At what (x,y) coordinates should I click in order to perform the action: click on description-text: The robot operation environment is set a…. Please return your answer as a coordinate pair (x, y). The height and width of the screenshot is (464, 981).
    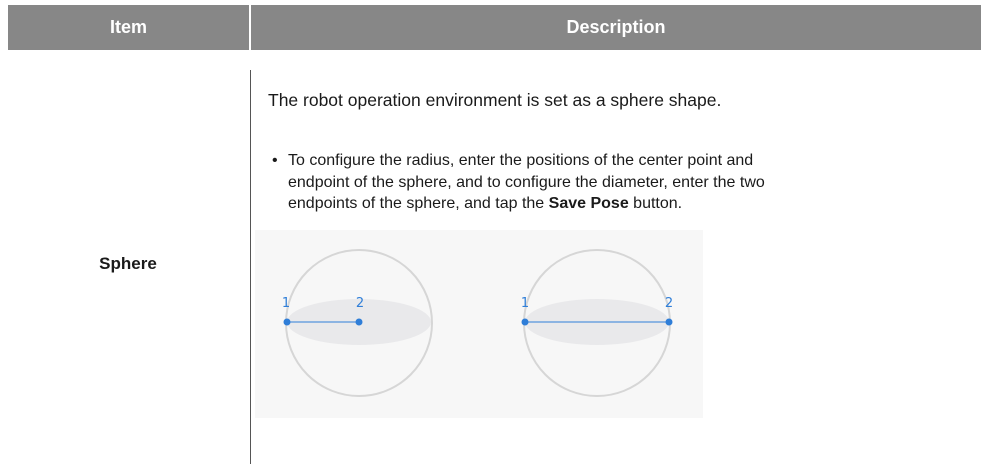
    Looking at the image, I should click on (495, 100).